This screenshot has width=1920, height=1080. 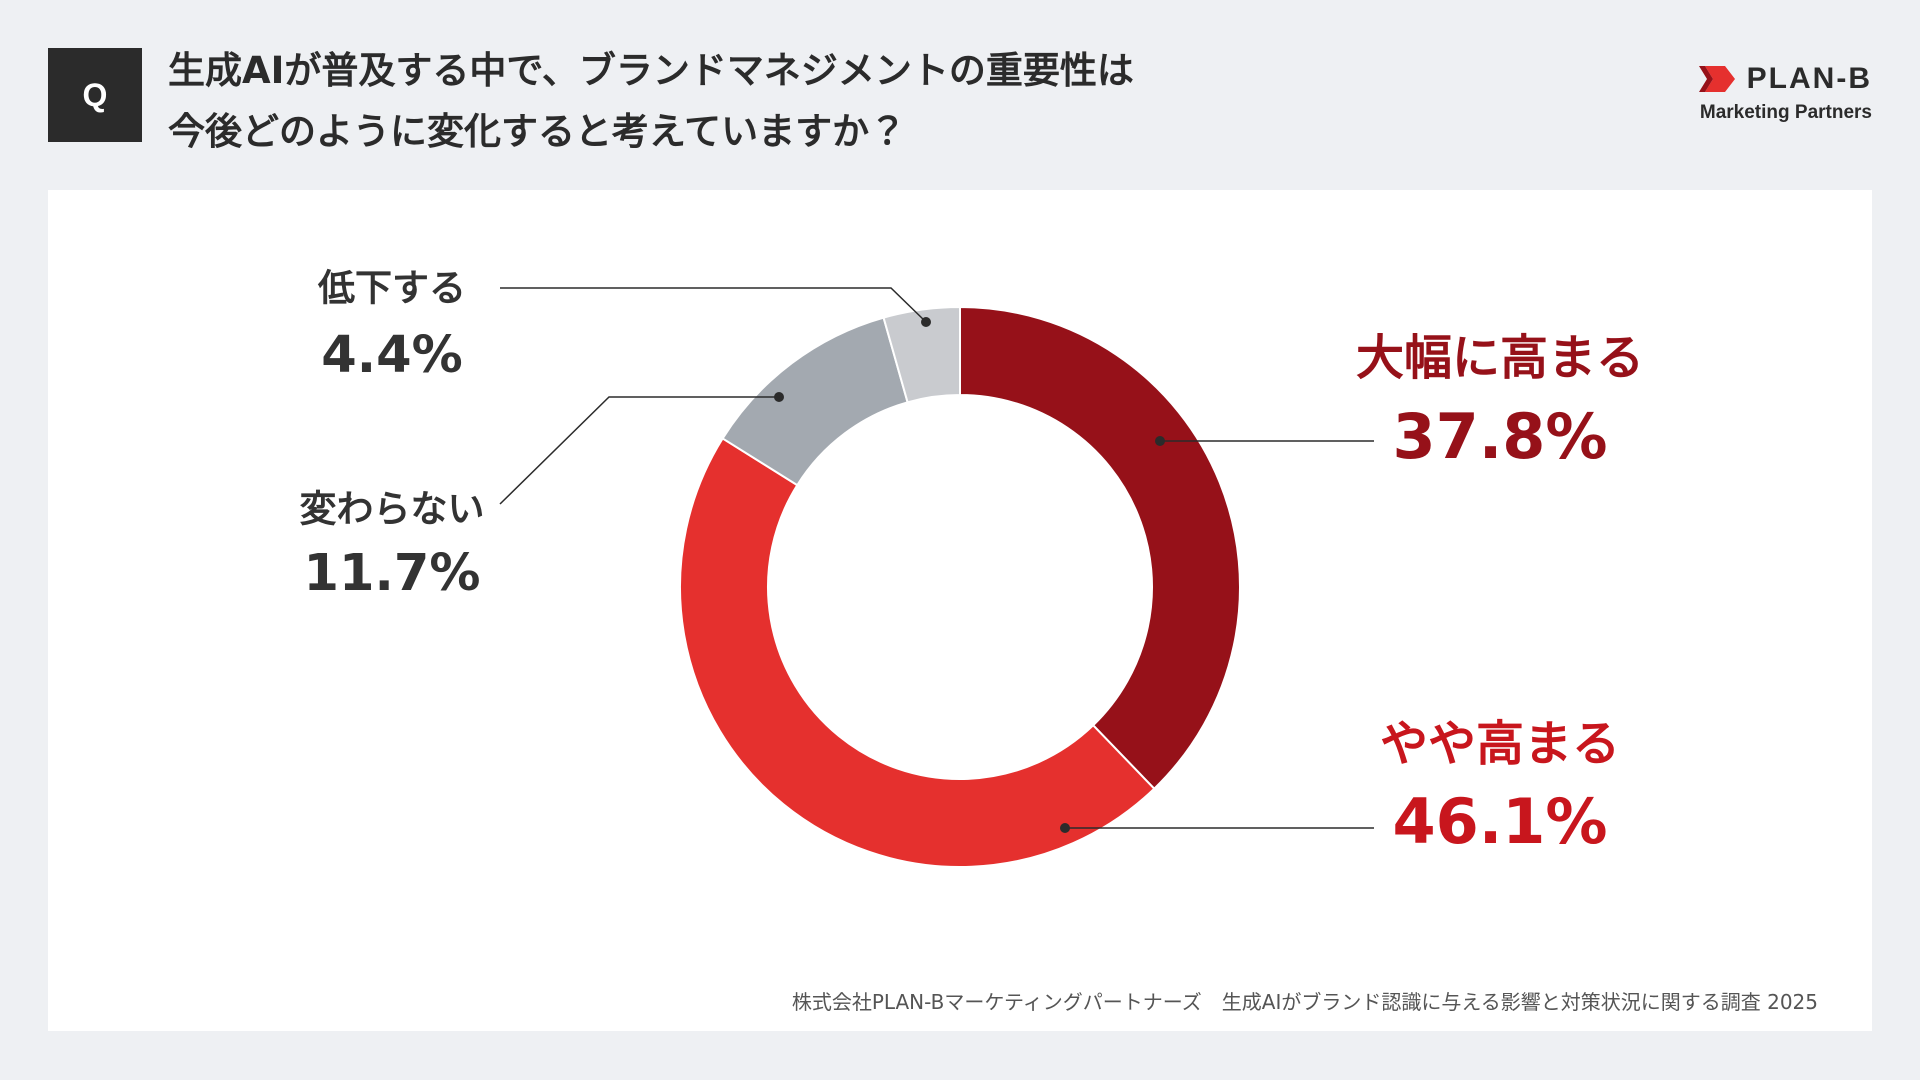 I want to click on question-line: 今後どのように変化すると考えていますか？, so click(x=537, y=131).